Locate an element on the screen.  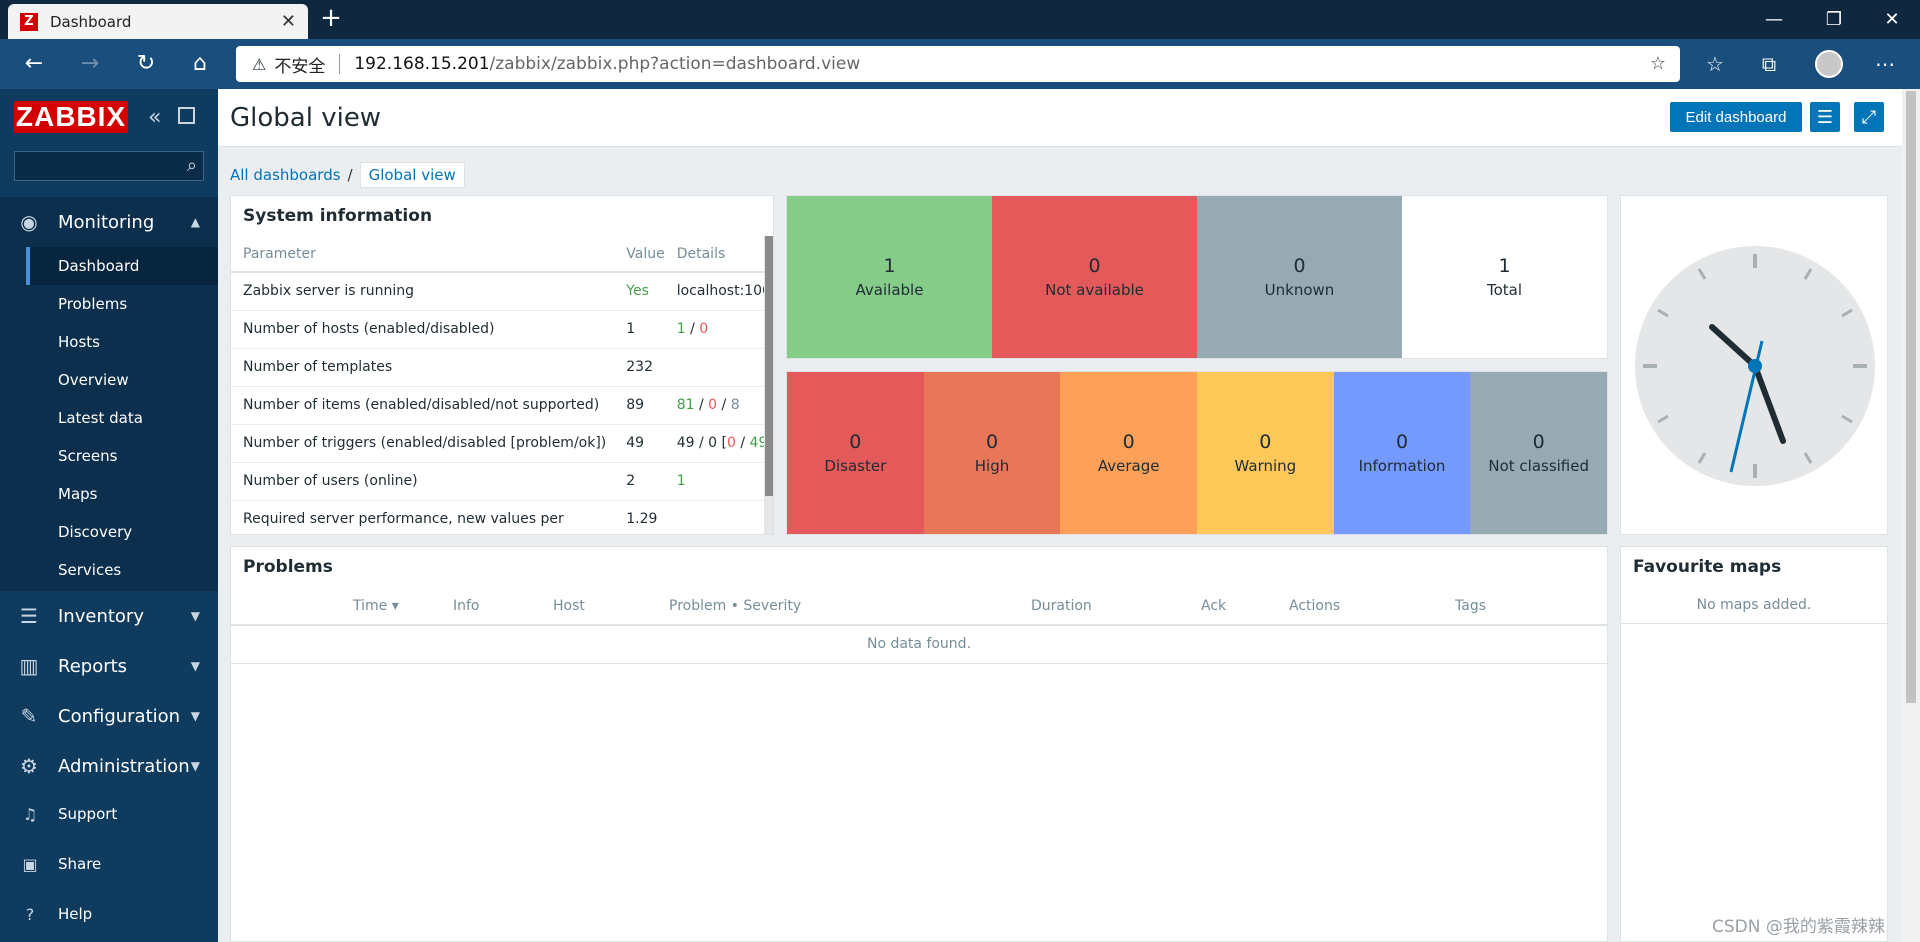
menu-item-dashboard: Dashboard is located at coordinates (122, 266).